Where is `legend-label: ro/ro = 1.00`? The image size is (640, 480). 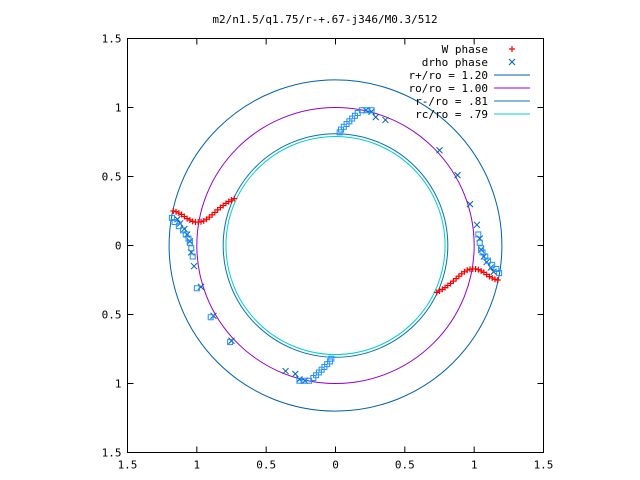
legend-label: ro/ro = 1.00 is located at coordinates (448, 88).